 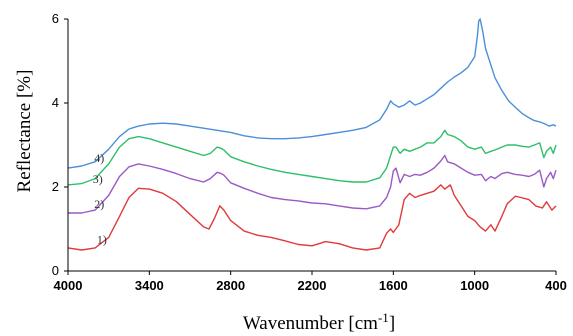 What do you see at coordinates (312, 285) in the screenshot?
I see `x-tick-label: 2200` at bounding box center [312, 285].